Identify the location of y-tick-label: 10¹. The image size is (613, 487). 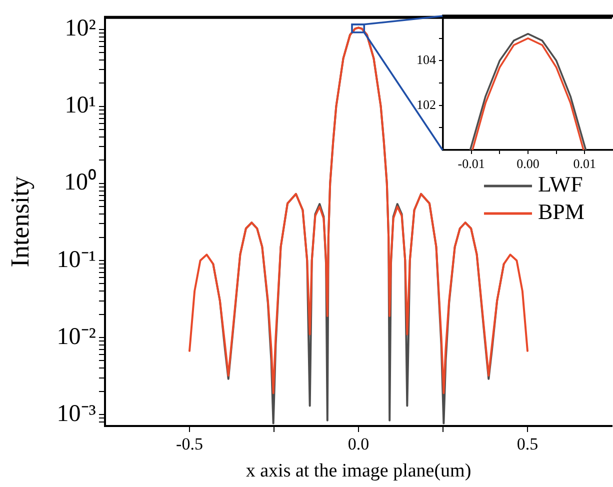
(80, 105).